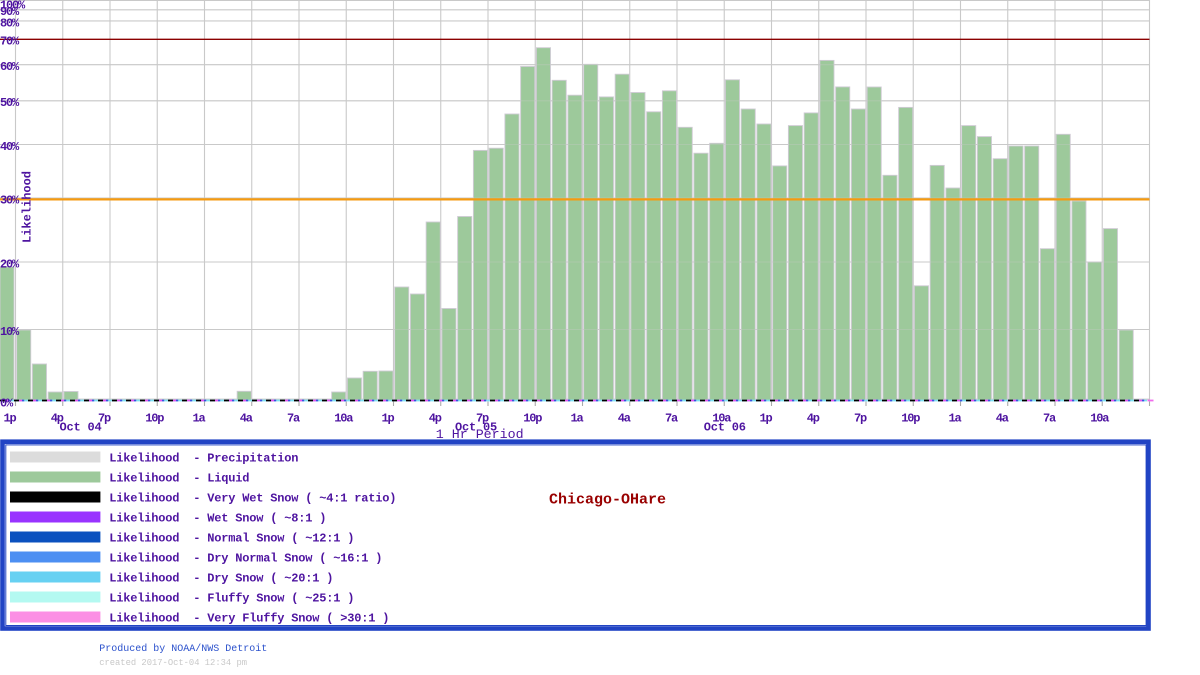 The height and width of the screenshot is (675, 1200). I want to click on svg-text: Oct 04, so click(81, 428).